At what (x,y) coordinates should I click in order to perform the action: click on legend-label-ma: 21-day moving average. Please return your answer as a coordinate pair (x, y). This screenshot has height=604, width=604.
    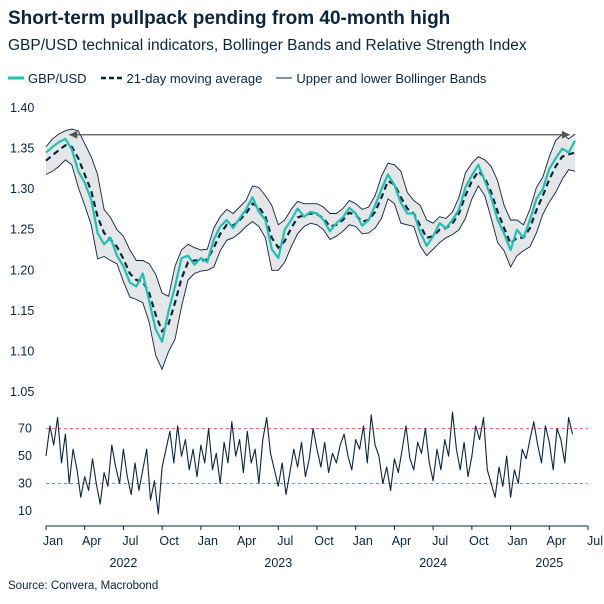
    Looking at the image, I should click on (194, 78).